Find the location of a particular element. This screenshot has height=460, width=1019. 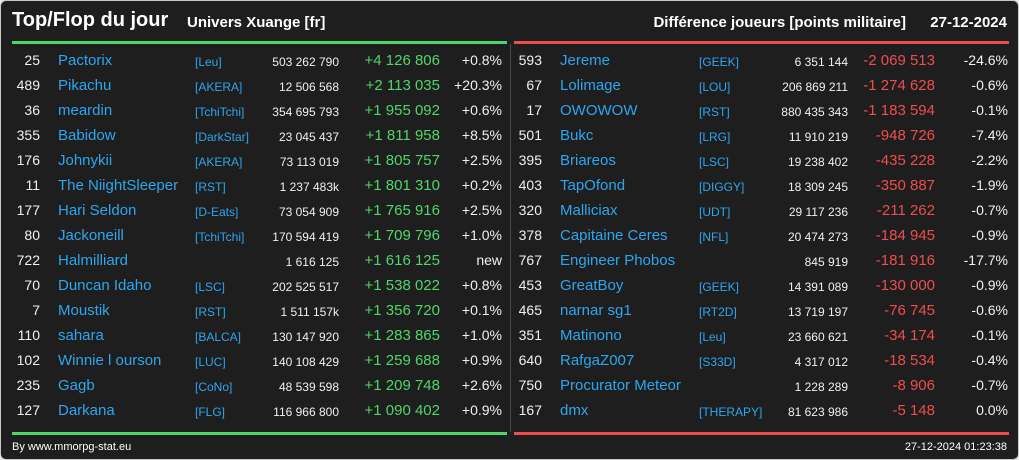

player-name-link: Pikachu is located at coordinates (85, 85).